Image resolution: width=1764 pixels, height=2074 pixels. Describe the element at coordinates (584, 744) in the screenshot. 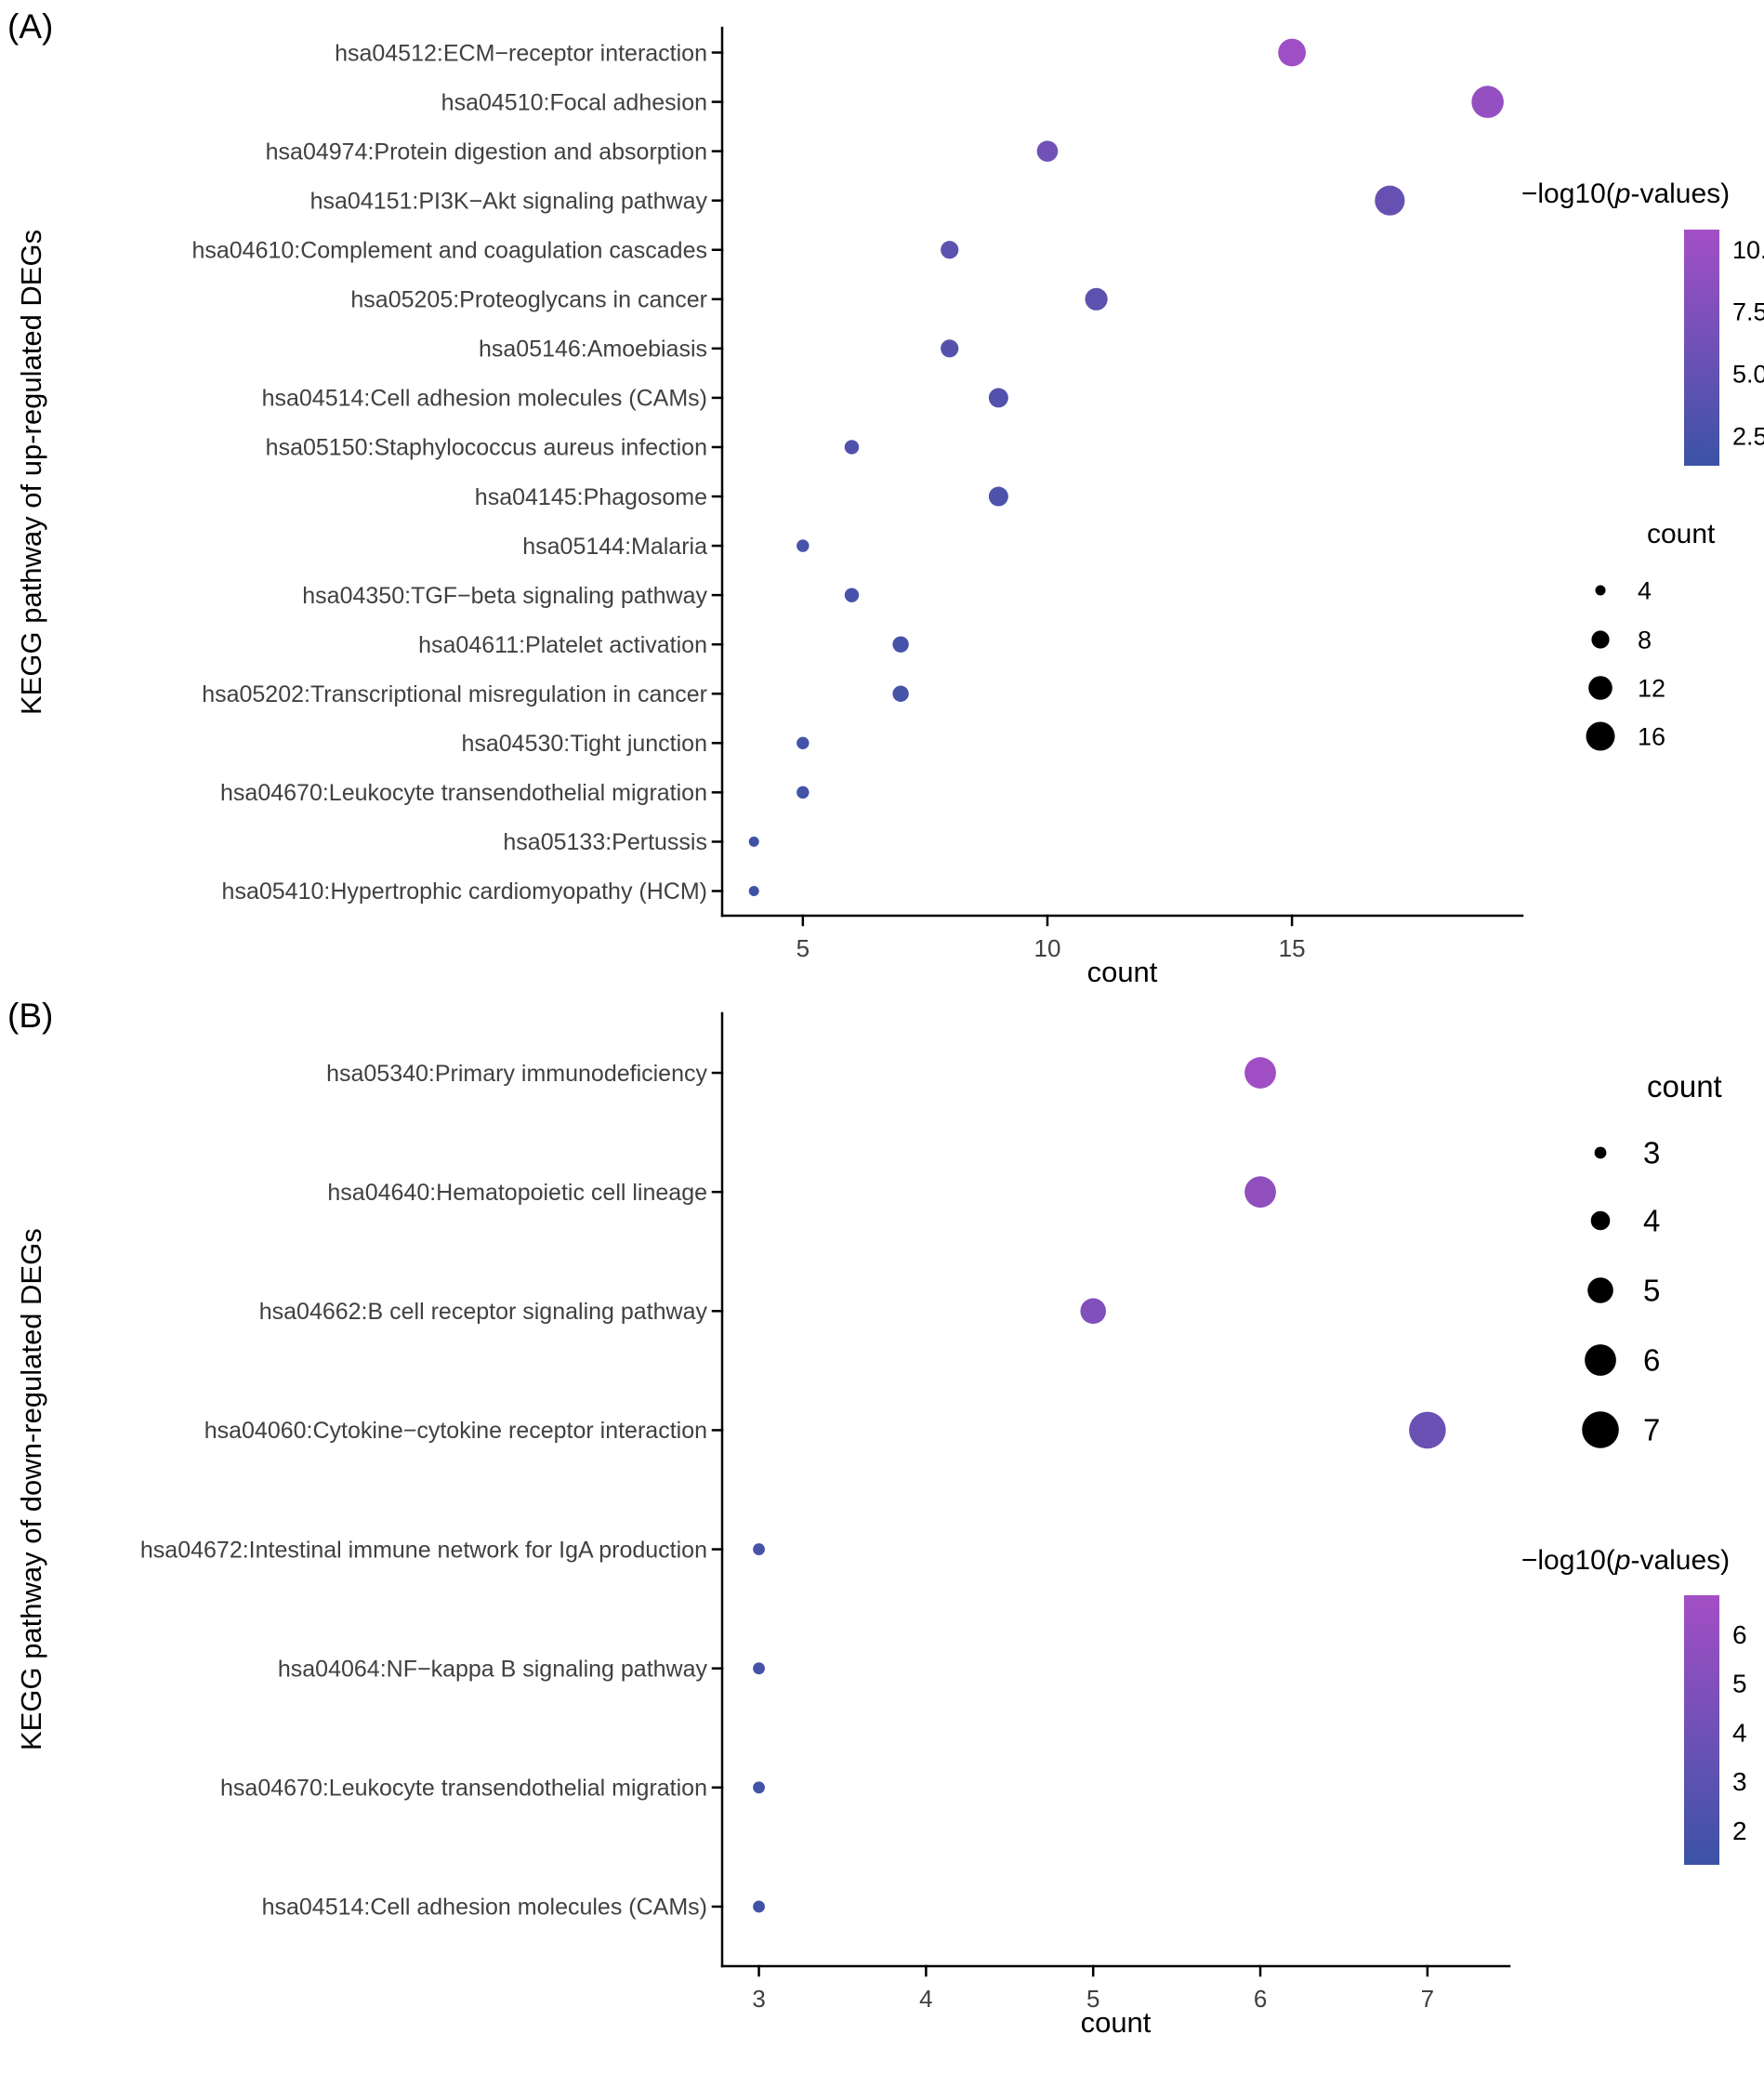

I see `category-label: hsa04530:Tight junction` at that location.